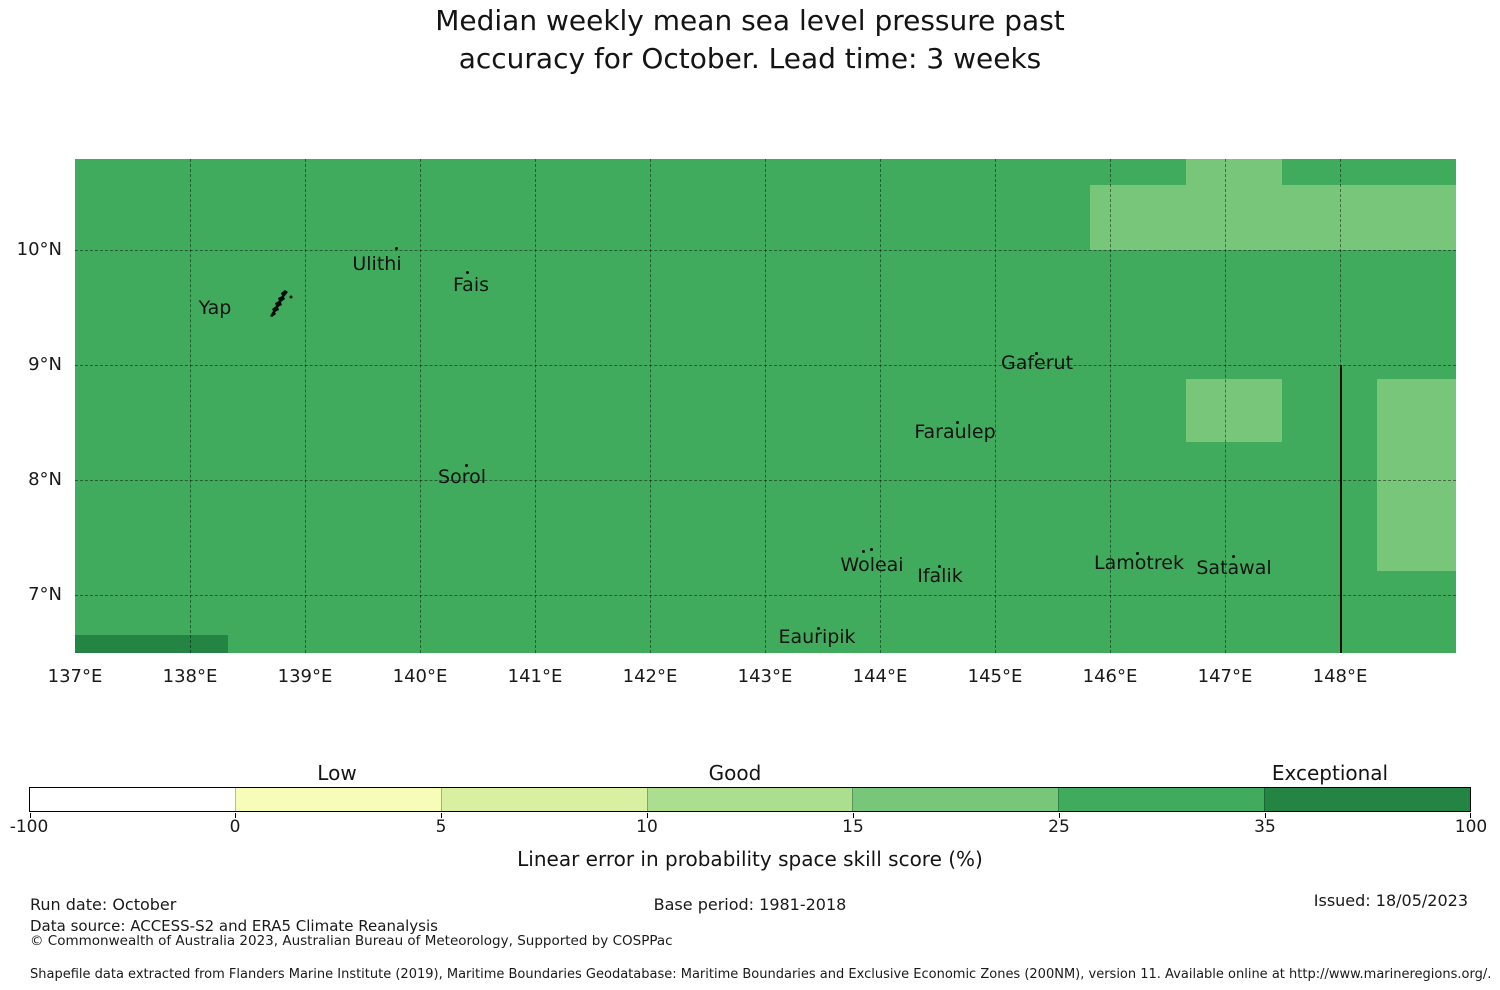 This screenshot has width=1500, height=990. What do you see at coordinates (995, 676) in the screenshot?
I see `x-axis-tick-label: 145°E` at bounding box center [995, 676].